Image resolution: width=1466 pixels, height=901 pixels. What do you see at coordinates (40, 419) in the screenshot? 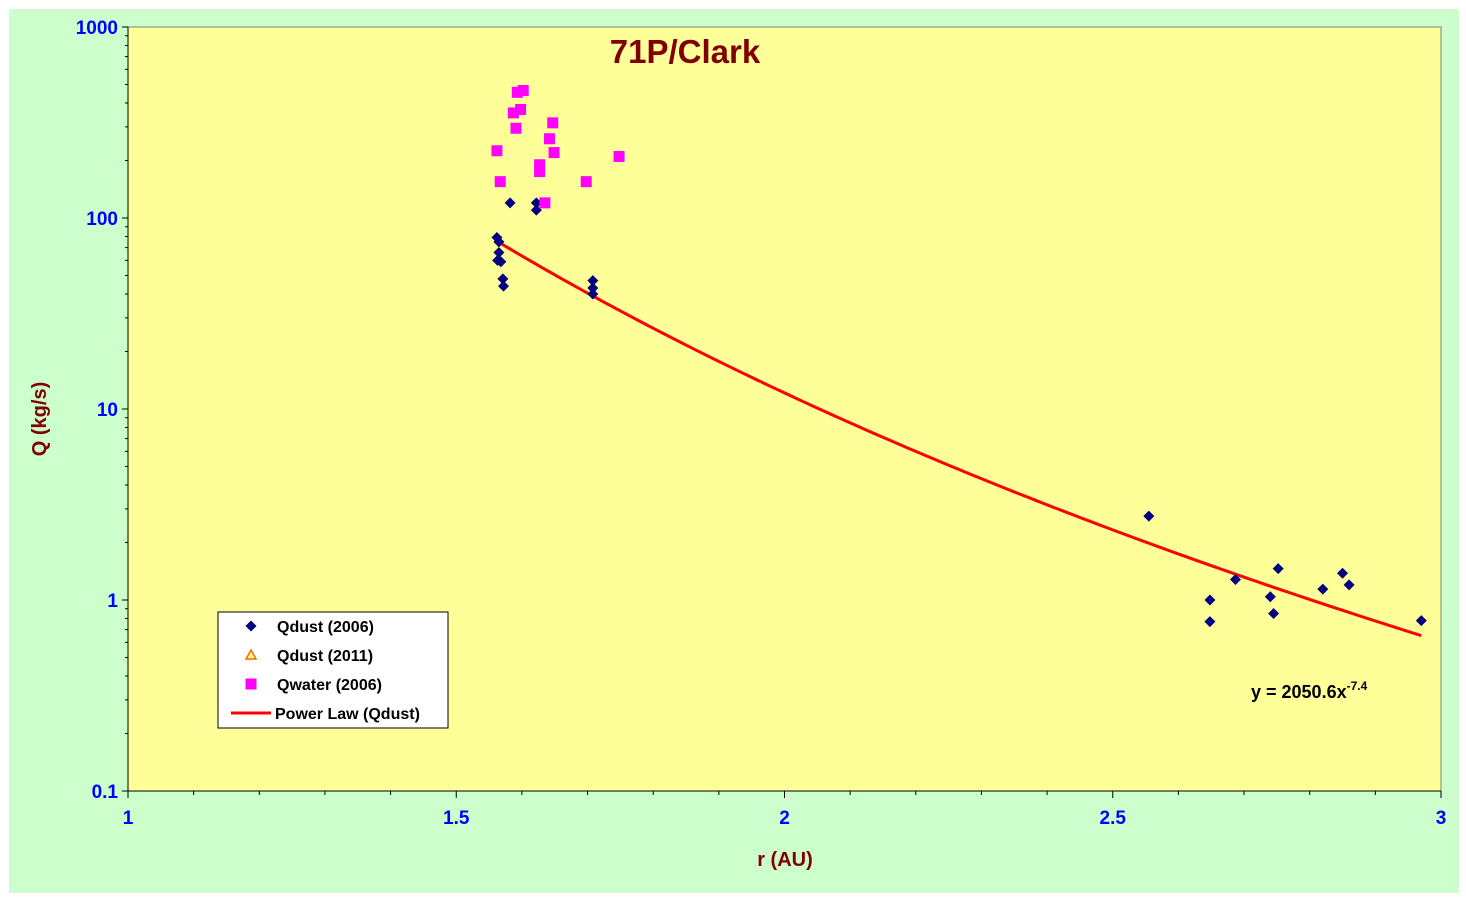
I see `y-axis-title: Q (kg/s)` at bounding box center [40, 419].